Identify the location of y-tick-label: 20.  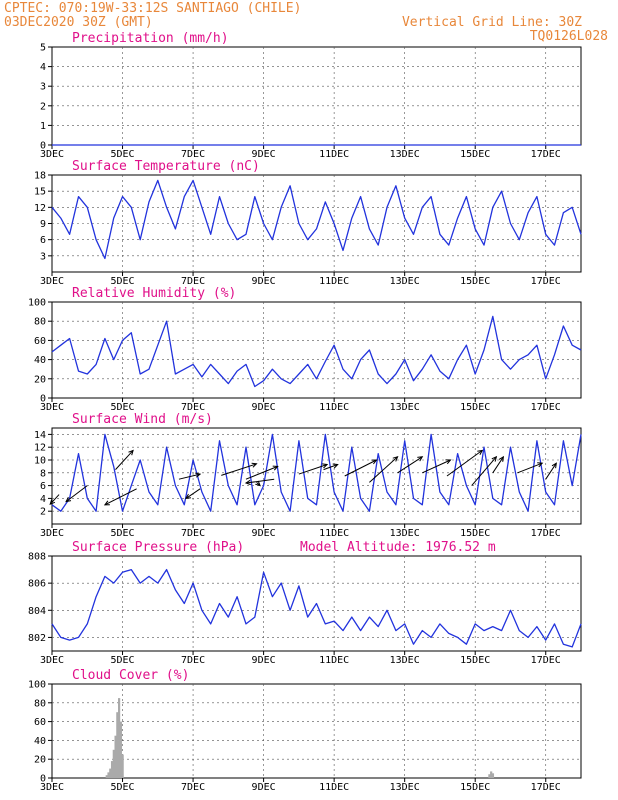
(40, 379).